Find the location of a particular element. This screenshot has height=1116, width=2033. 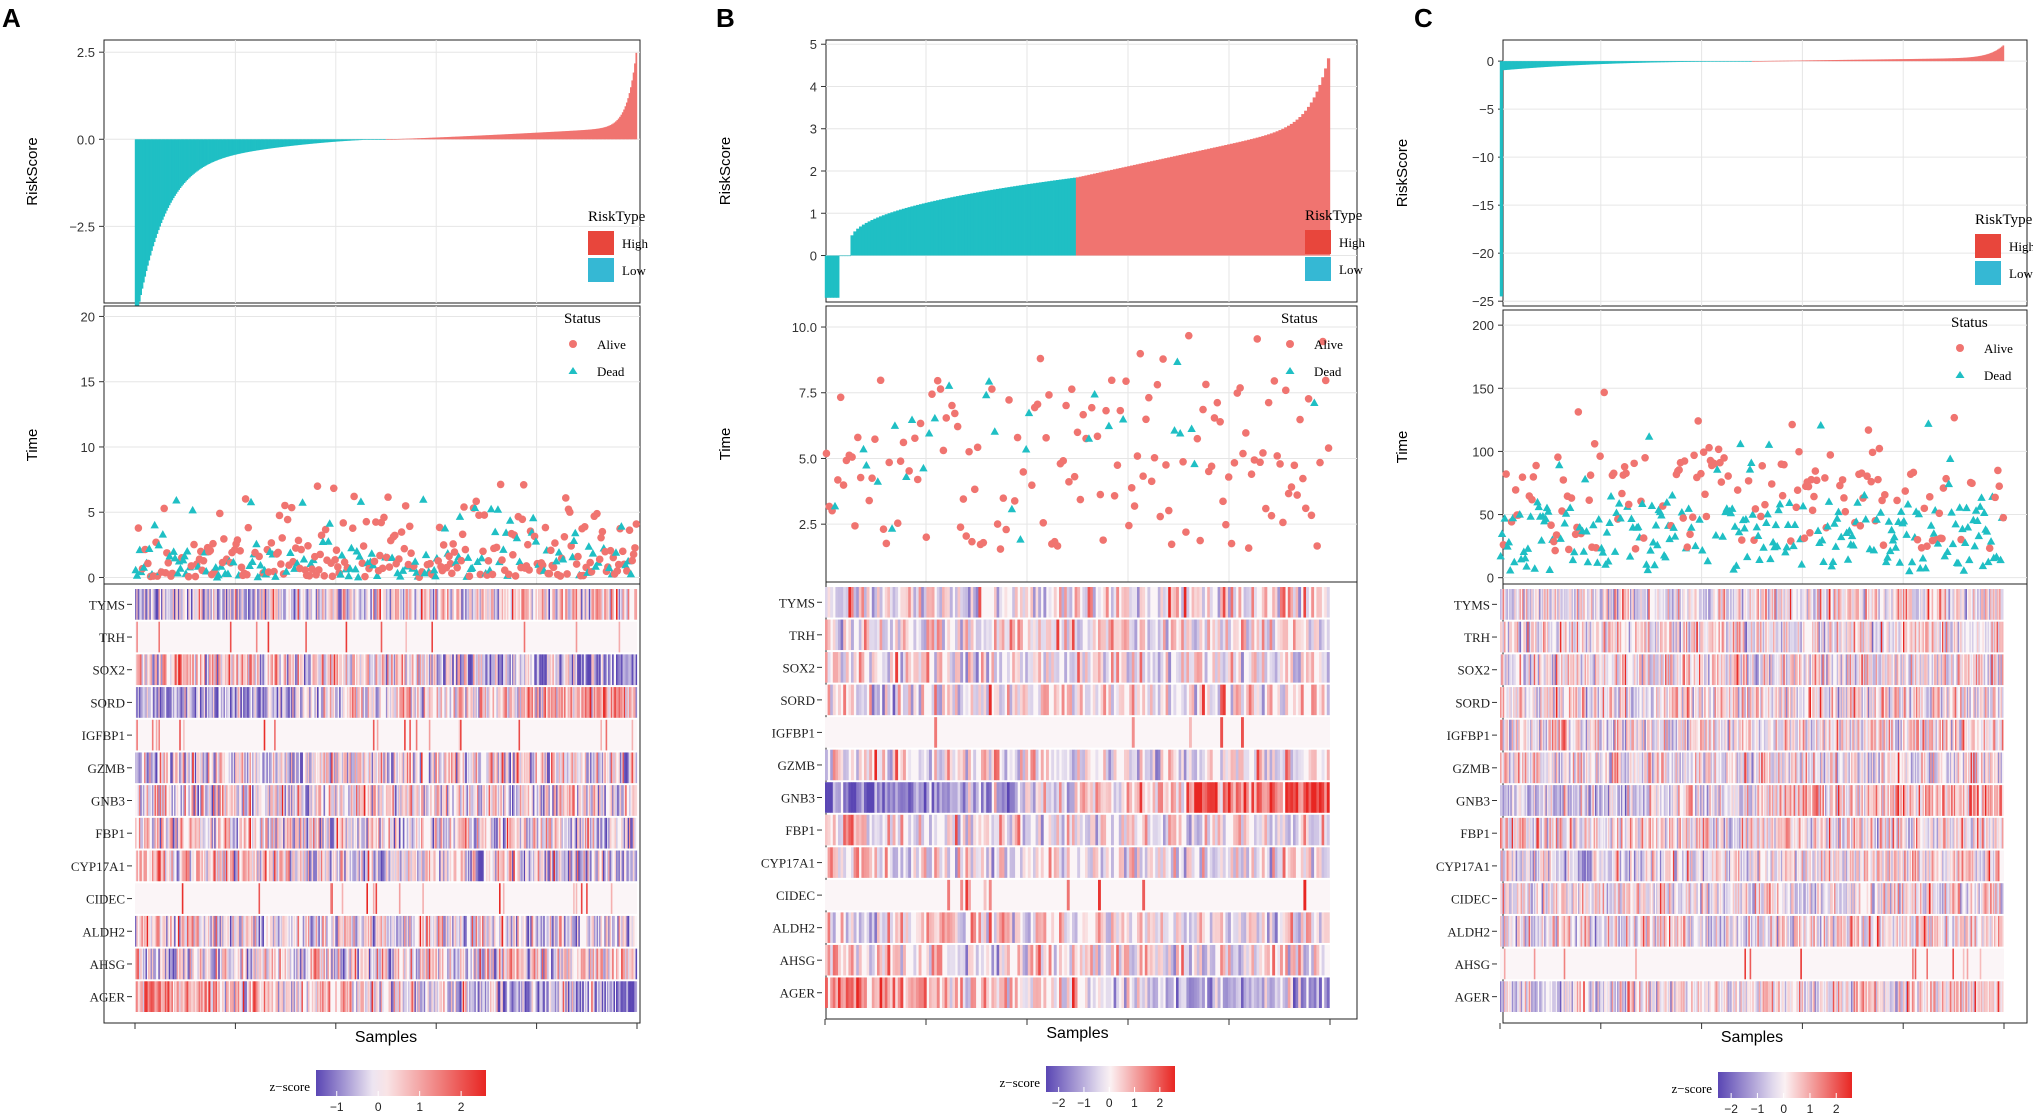

heatmap-row-bg is located at coordinates (386, 898).